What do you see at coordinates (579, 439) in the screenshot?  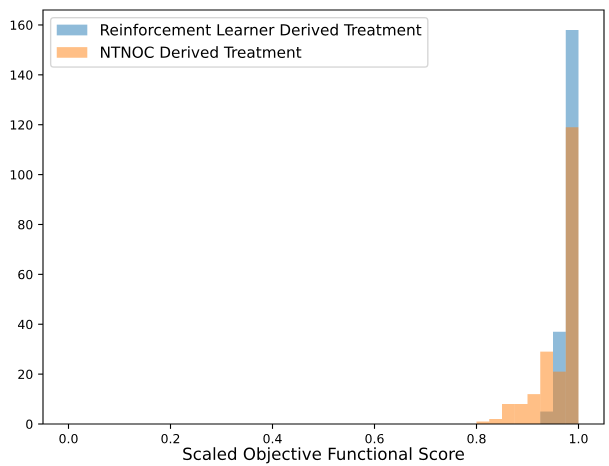 I see `x-tick-label: 1.0` at bounding box center [579, 439].